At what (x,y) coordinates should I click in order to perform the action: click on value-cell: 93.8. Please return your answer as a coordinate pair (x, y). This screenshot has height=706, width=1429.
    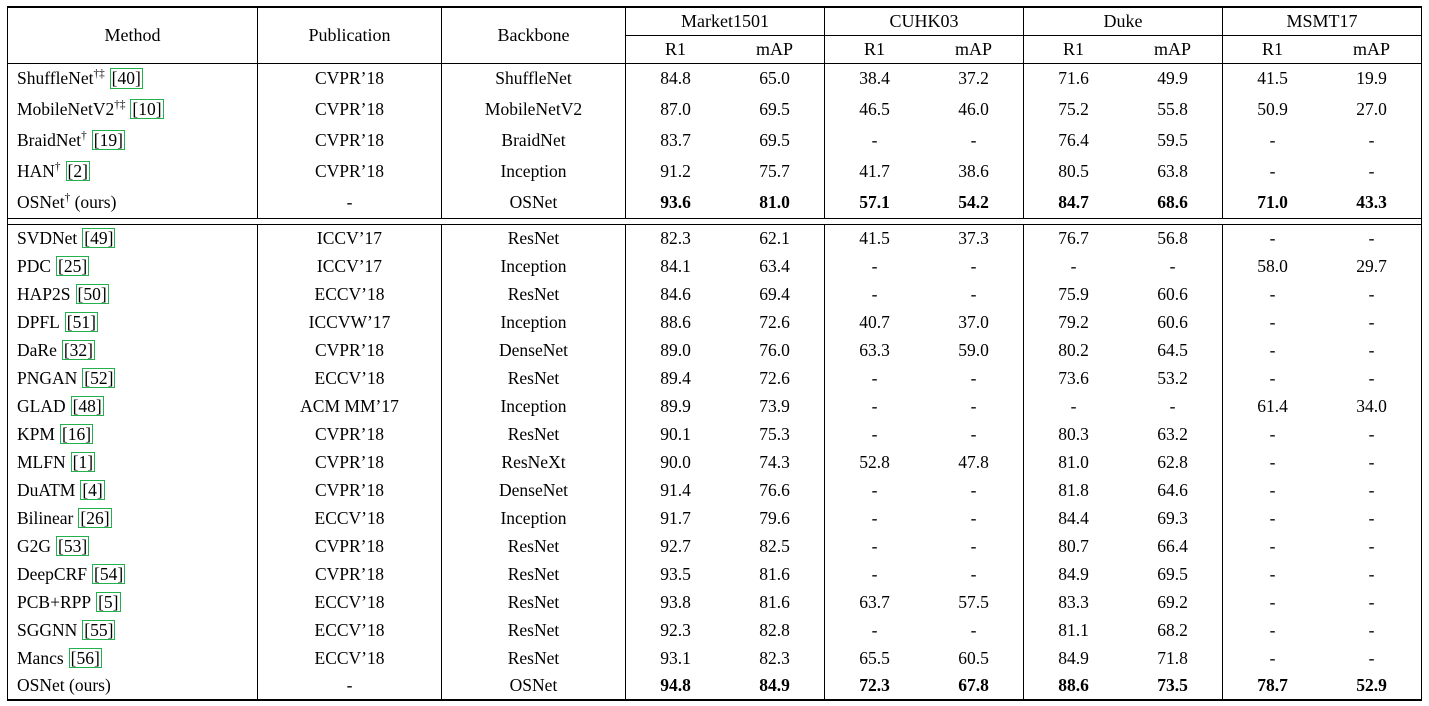
    Looking at the image, I should click on (675, 602).